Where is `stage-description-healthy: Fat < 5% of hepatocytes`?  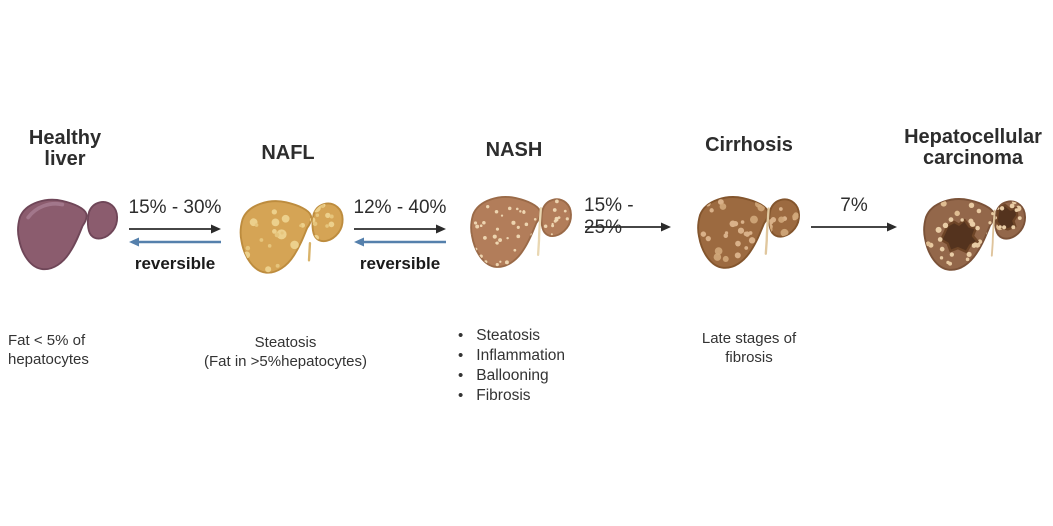
stage-description-healthy: Fat < 5% of hepatocytes is located at coordinates (48, 350).